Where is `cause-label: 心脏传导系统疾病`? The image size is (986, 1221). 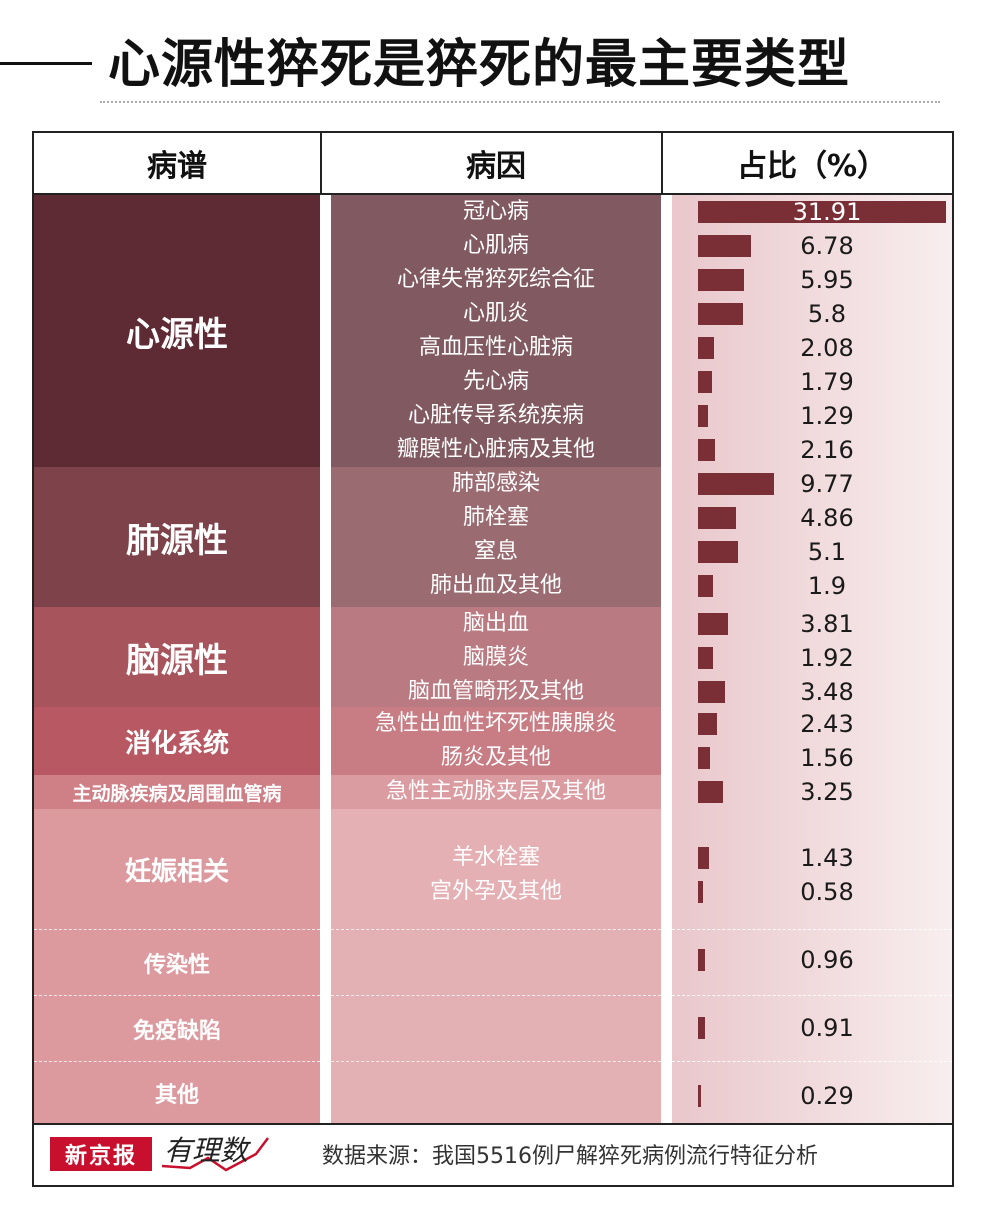 cause-label: 心脏传导系统疾病 is located at coordinates (495, 415).